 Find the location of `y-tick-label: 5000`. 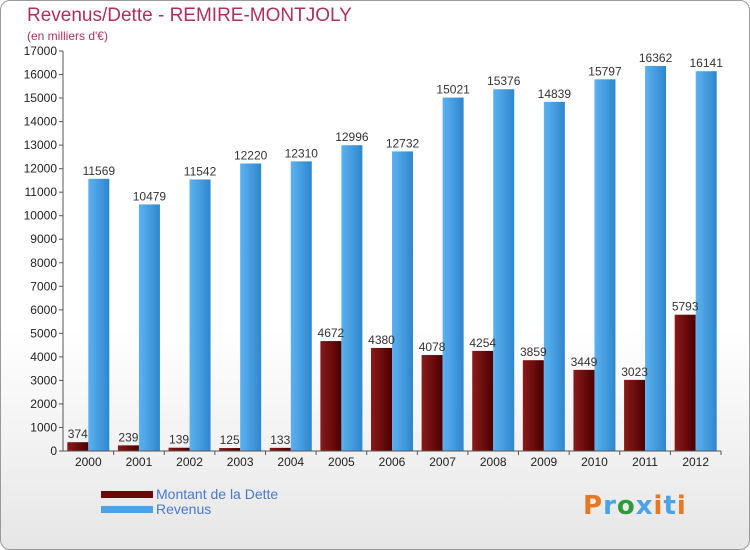

y-tick-label: 5000 is located at coordinates (43, 333).